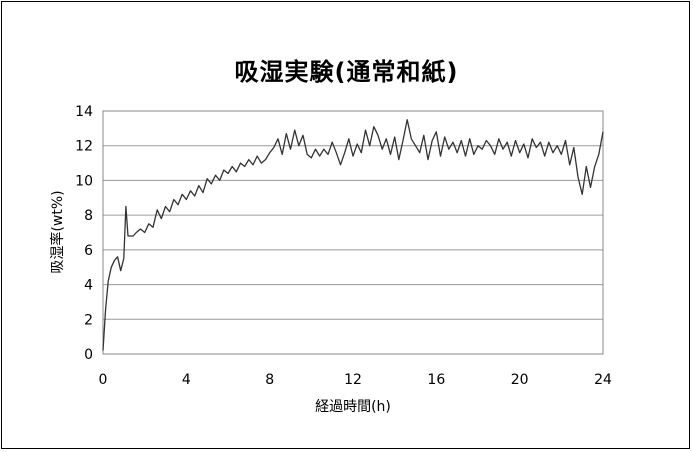  Describe the element at coordinates (346, 72) in the screenshot. I see `chart-title: 吸湿実験(通常和紙)` at that location.